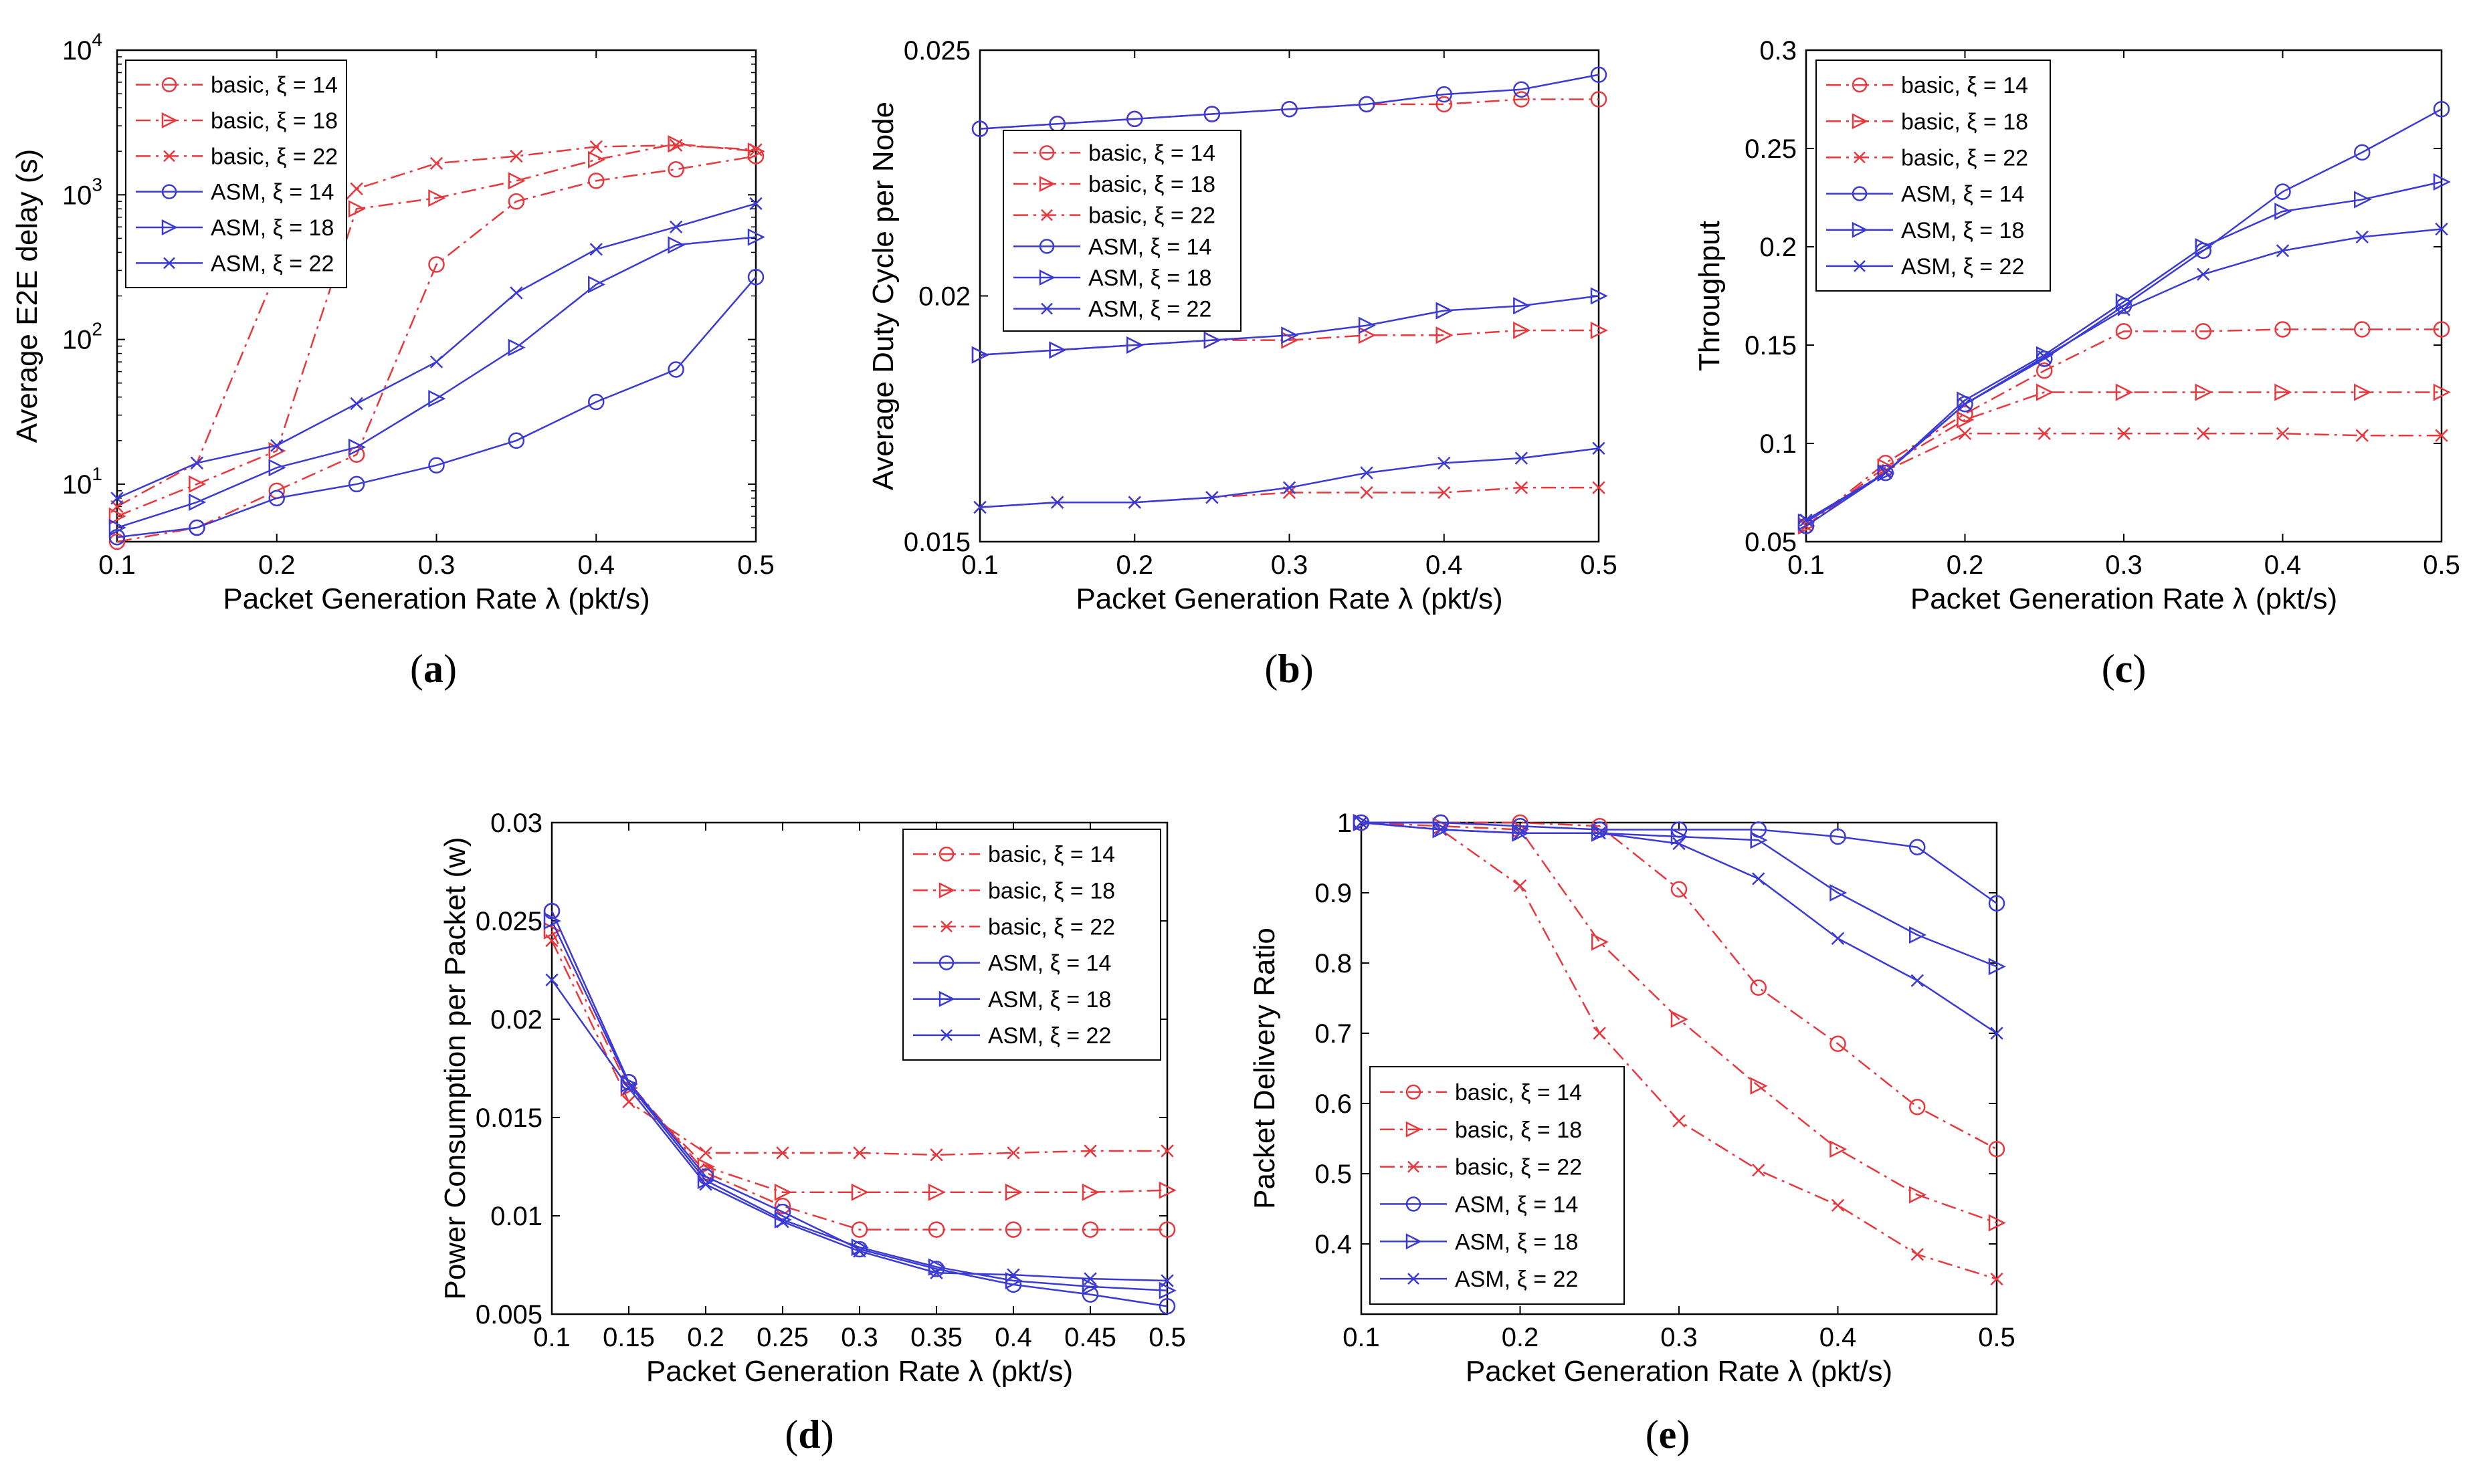  Describe the element at coordinates (1051, 891) in the screenshot. I see `legend-label: basic, ξ = 18` at that location.